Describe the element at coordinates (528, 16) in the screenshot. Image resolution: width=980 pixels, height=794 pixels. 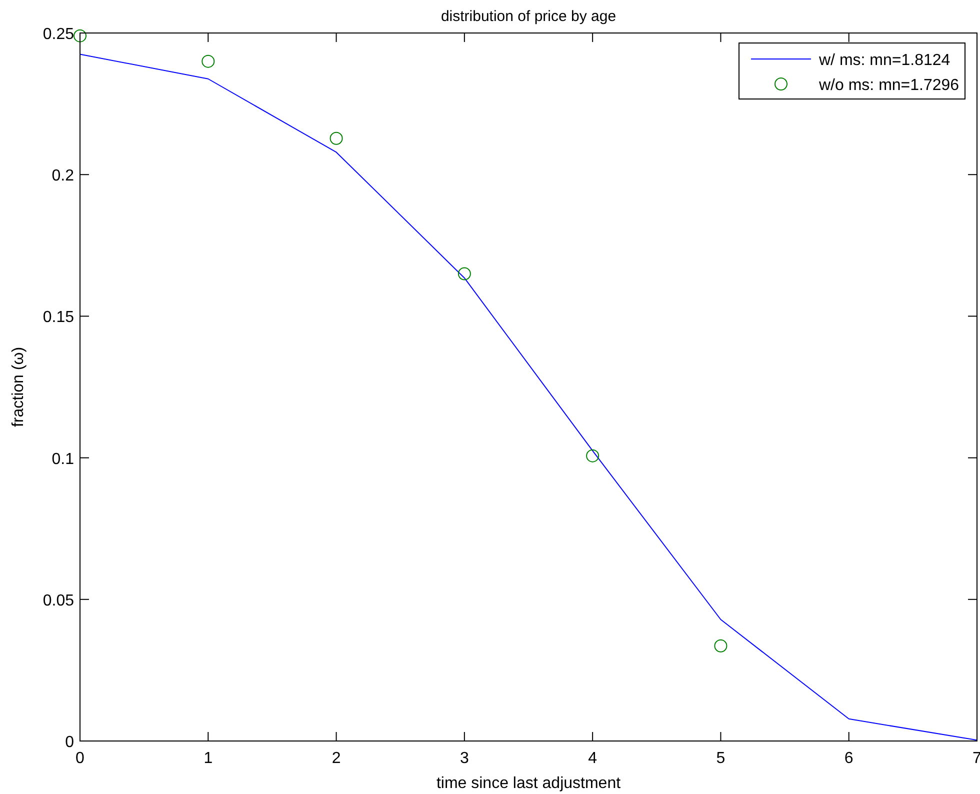
I see `chart-title: distribution of price by age` at that location.